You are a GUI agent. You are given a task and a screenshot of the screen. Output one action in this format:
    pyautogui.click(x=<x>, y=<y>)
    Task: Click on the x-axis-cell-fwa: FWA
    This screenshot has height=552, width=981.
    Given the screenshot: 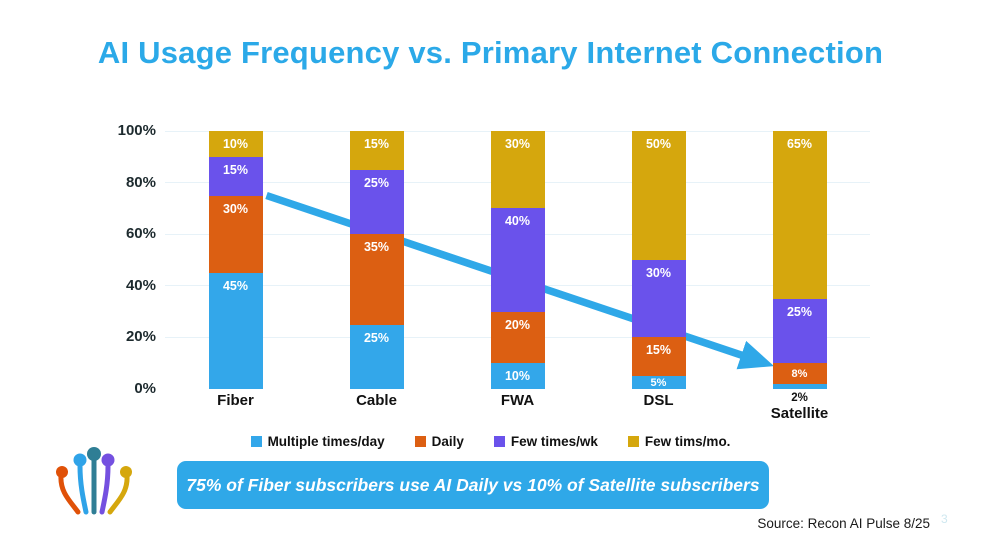 What is the action you would take?
    pyautogui.click(x=517, y=407)
    